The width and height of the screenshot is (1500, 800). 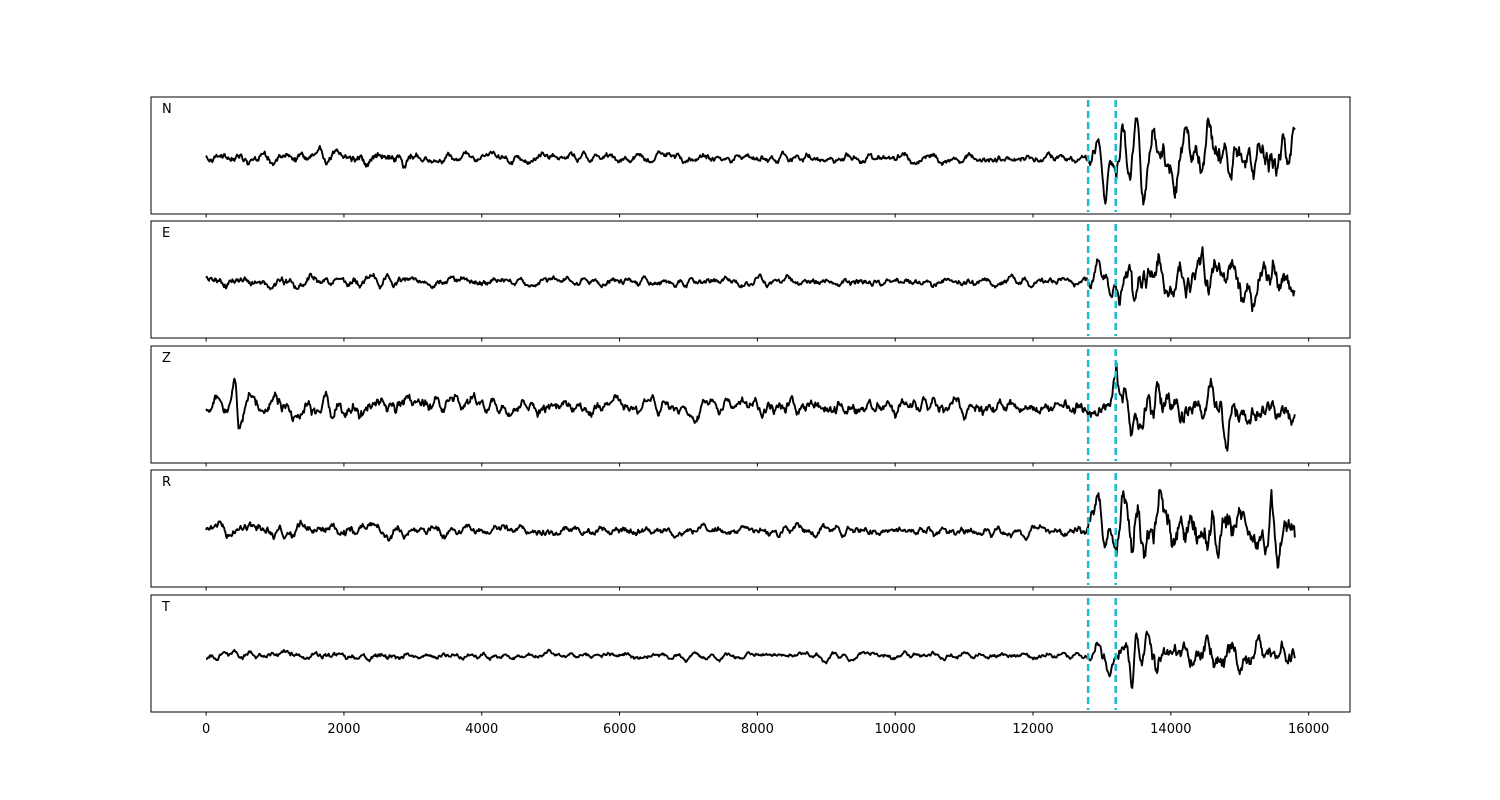 I want to click on x-tick-label: 6000, so click(x=619, y=729).